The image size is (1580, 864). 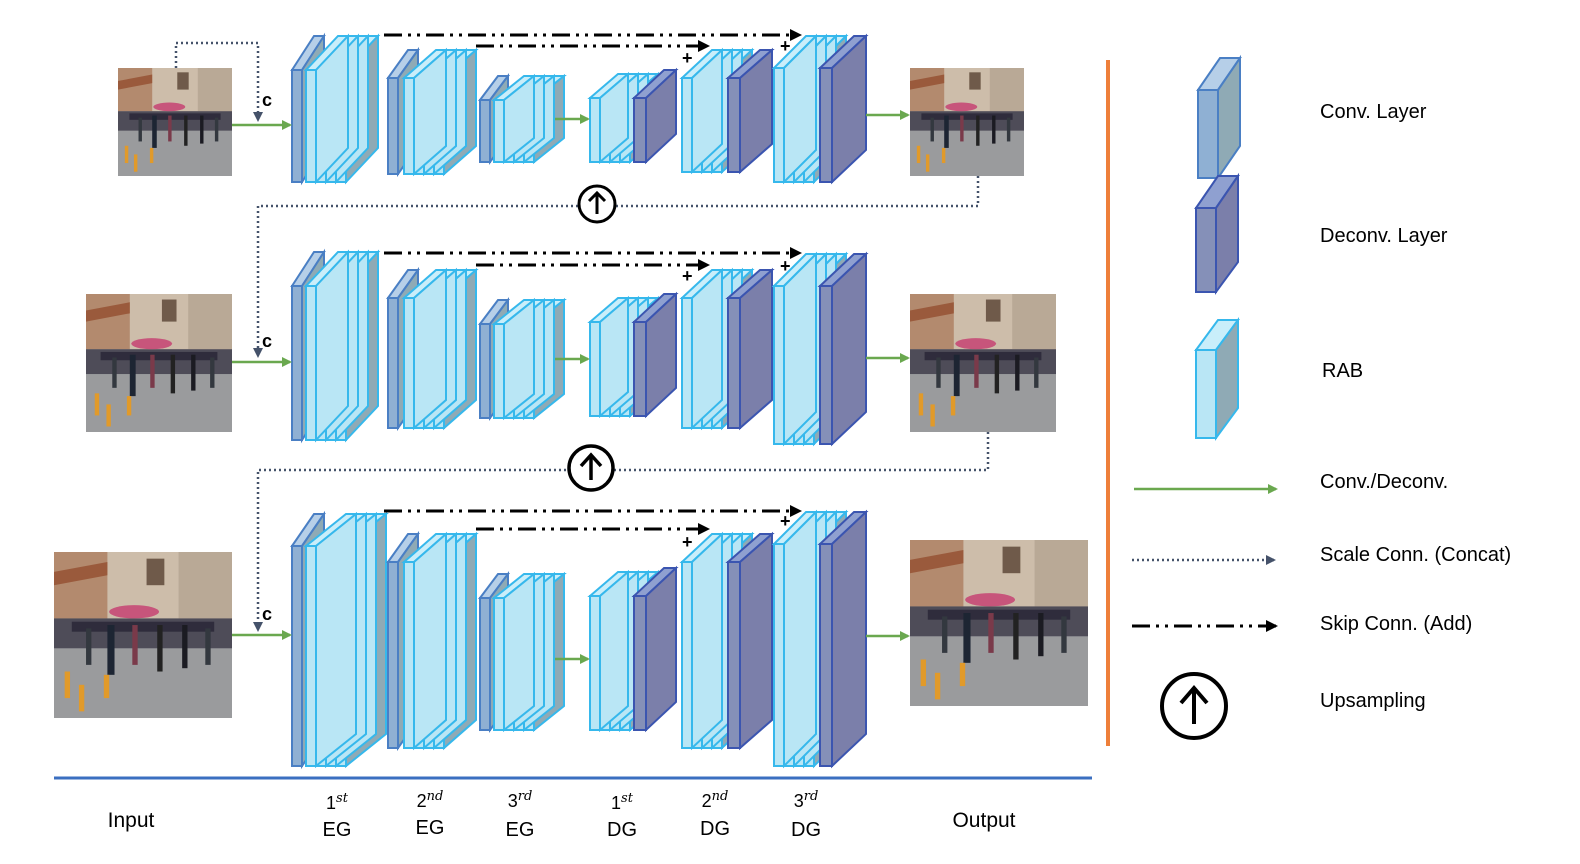 What do you see at coordinates (267, 100) in the screenshot?
I see `concat-label-row1: c` at bounding box center [267, 100].